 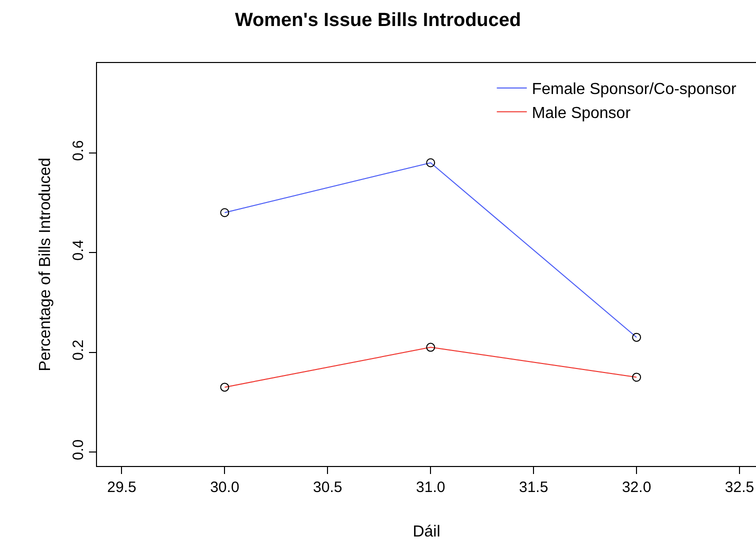 What do you see at coordinates (635, 89) in the screenshot?
I see `legend-label: Female Sponsor/Co-sponsor` at bounding box center [635, 89].